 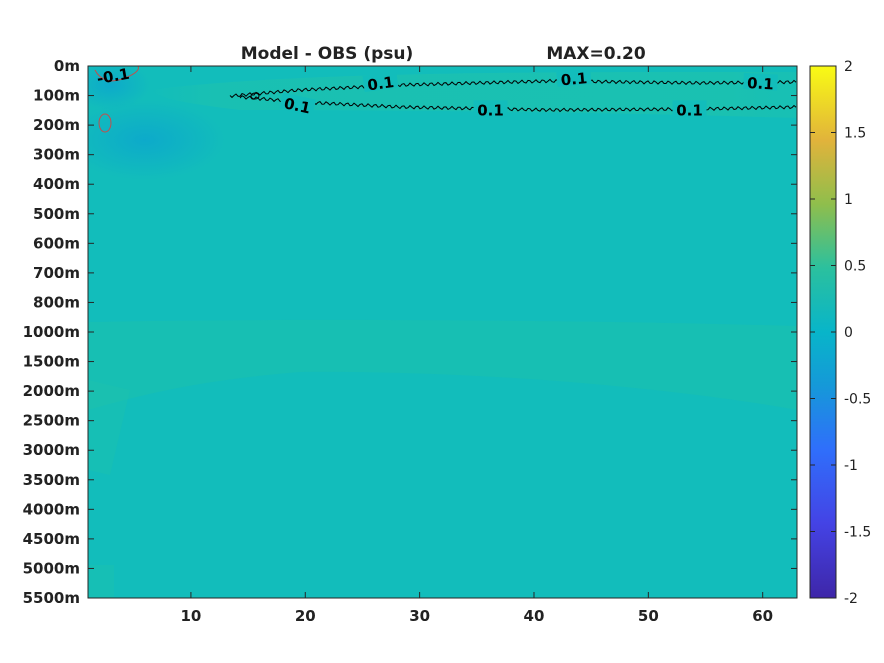 I want to click on chart-subtitle: MAX=0.20, so click(x=596, y=54).